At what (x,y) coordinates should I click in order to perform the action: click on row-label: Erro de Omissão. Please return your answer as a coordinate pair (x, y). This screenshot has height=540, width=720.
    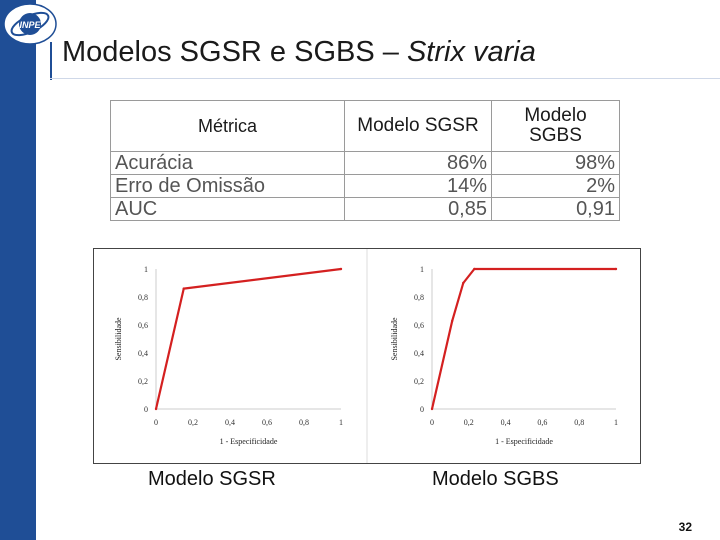
    Looking at the image, I should click on (227, 186).